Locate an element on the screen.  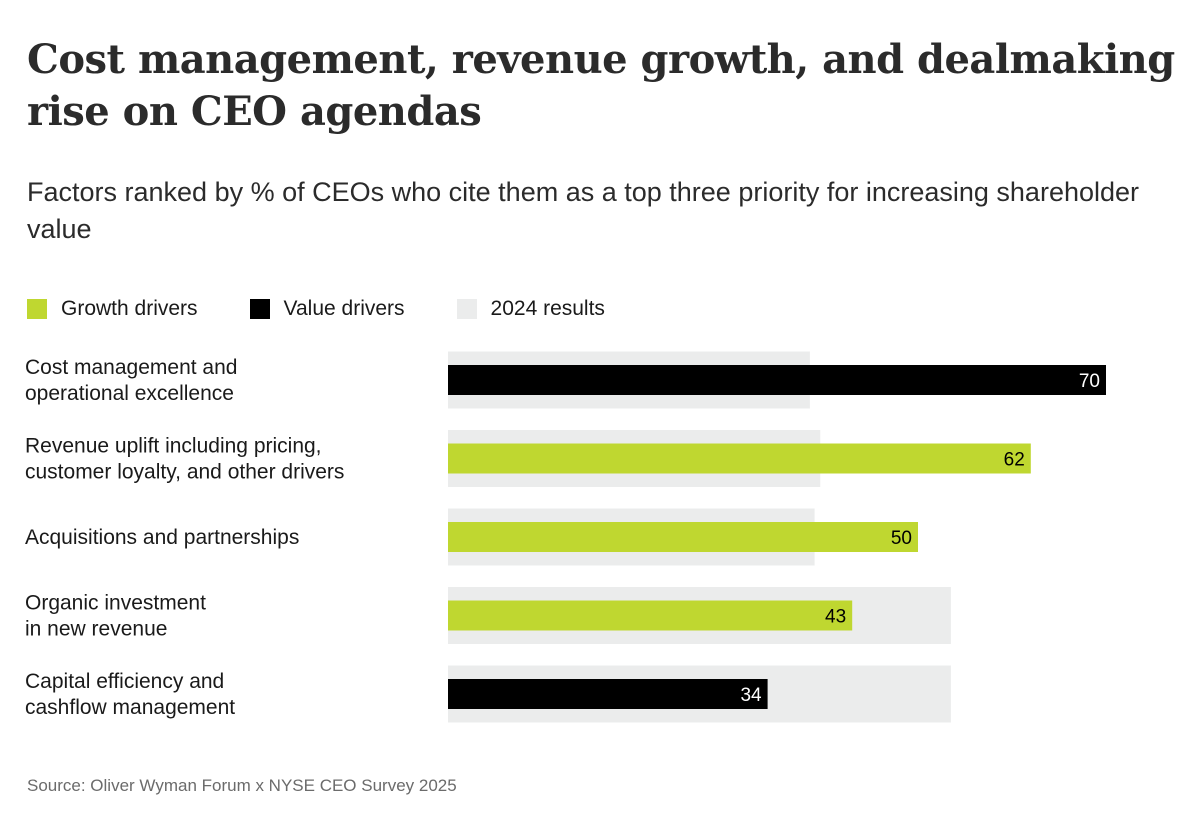
legend-label-growth: Growth drivers is located at coordinates (129, 308).